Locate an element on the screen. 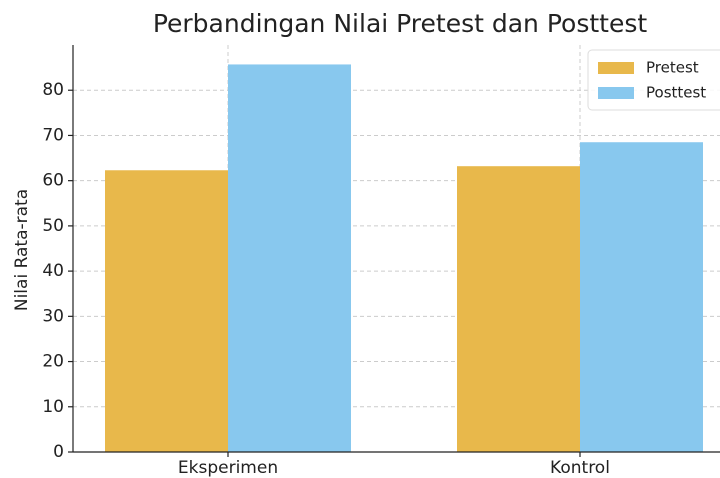 The width and height of the screenshot is (720, 478). y-tick-label: 70 is located at coordinates (53, 135).